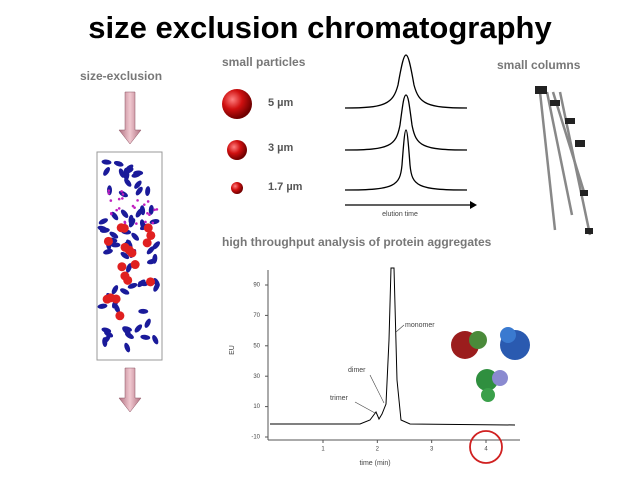 This screenshot has width=638, height=479. I want to click on annotation: trimer, so click(339, 398).